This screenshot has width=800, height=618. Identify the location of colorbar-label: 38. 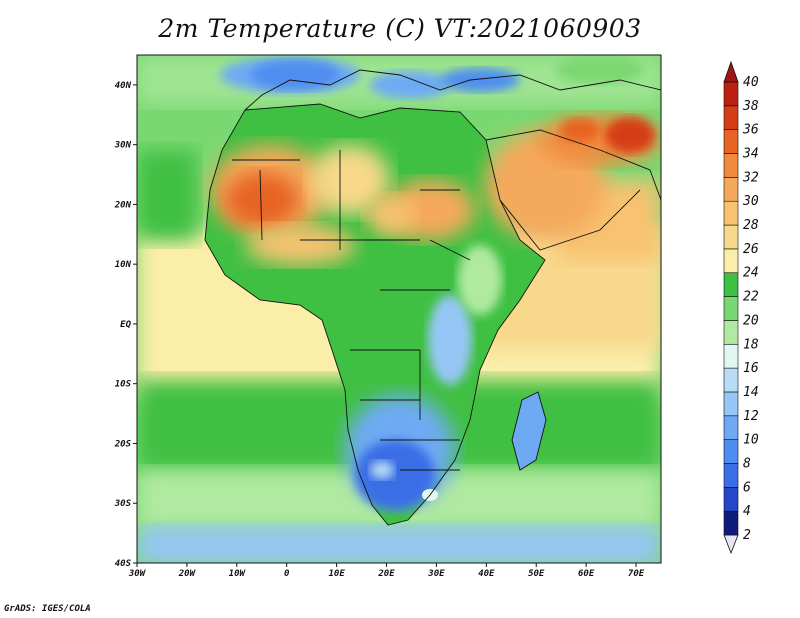
(750, 106).